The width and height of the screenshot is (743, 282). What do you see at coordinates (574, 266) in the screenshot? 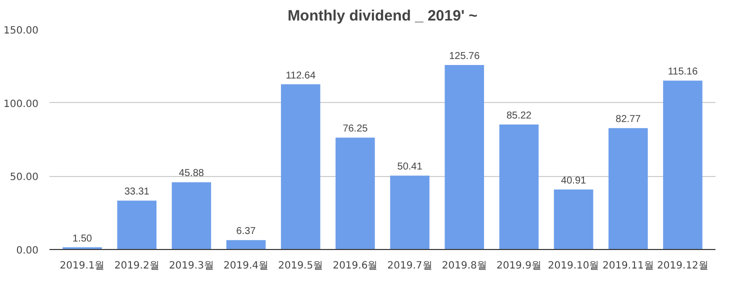
I see `x-tick-label: 2019.10월` at bounding box center [574, 266].